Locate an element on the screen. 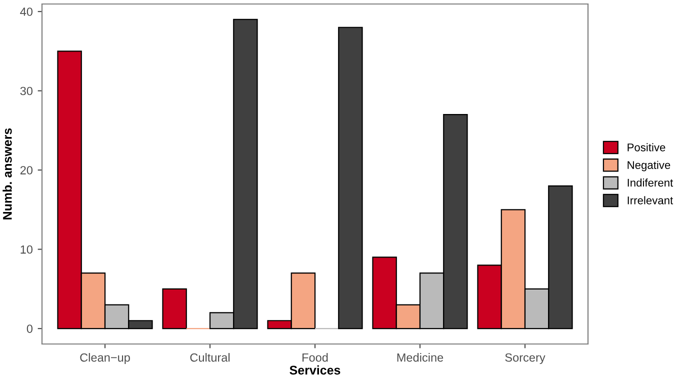 The image size is (695, 376). x-tick-label: Food is located at coordinates (315, 357).